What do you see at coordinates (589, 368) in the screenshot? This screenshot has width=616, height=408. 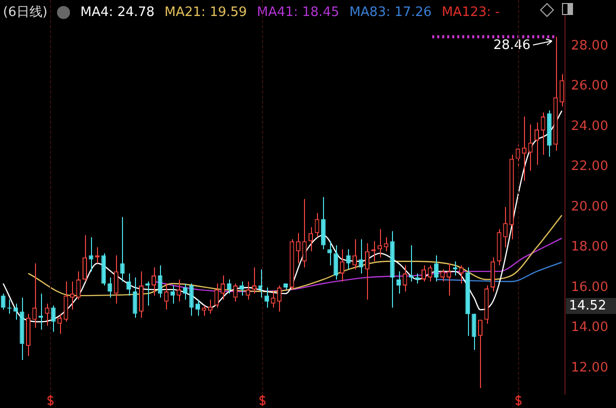 I see `y-tick-label: 12.00` at bounding box center [589, 368].